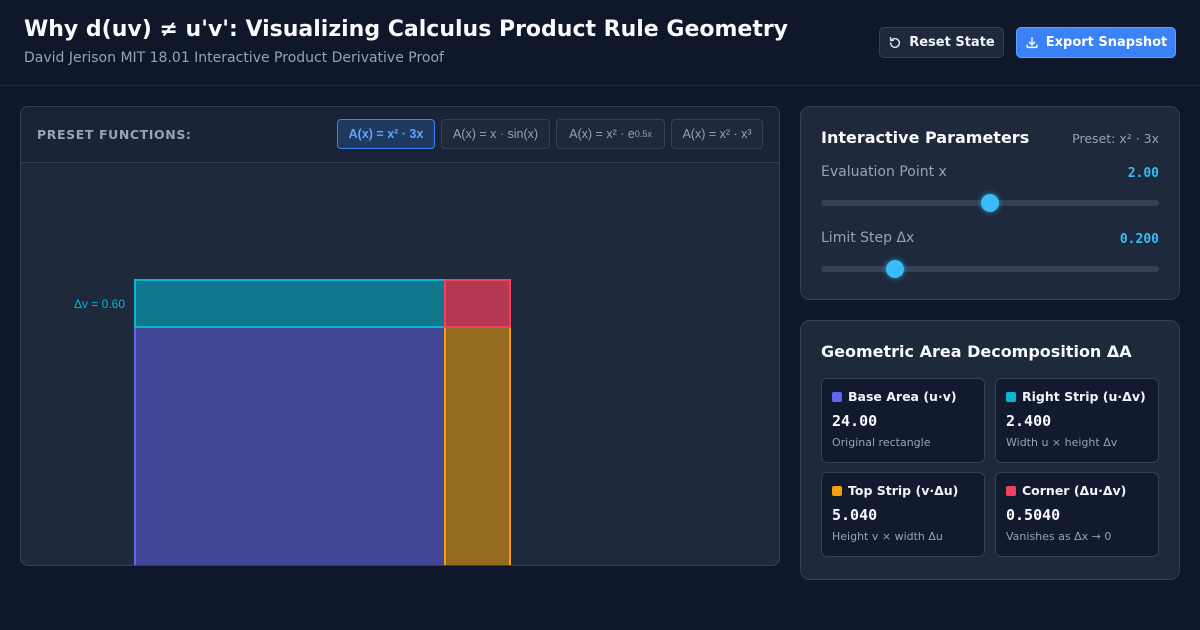 The image size is (1200, 630). What do you see at coordinates (855, 515) in the screenshot?
I see `top-strip-value: 5.040` at bounding box center [855, 515].